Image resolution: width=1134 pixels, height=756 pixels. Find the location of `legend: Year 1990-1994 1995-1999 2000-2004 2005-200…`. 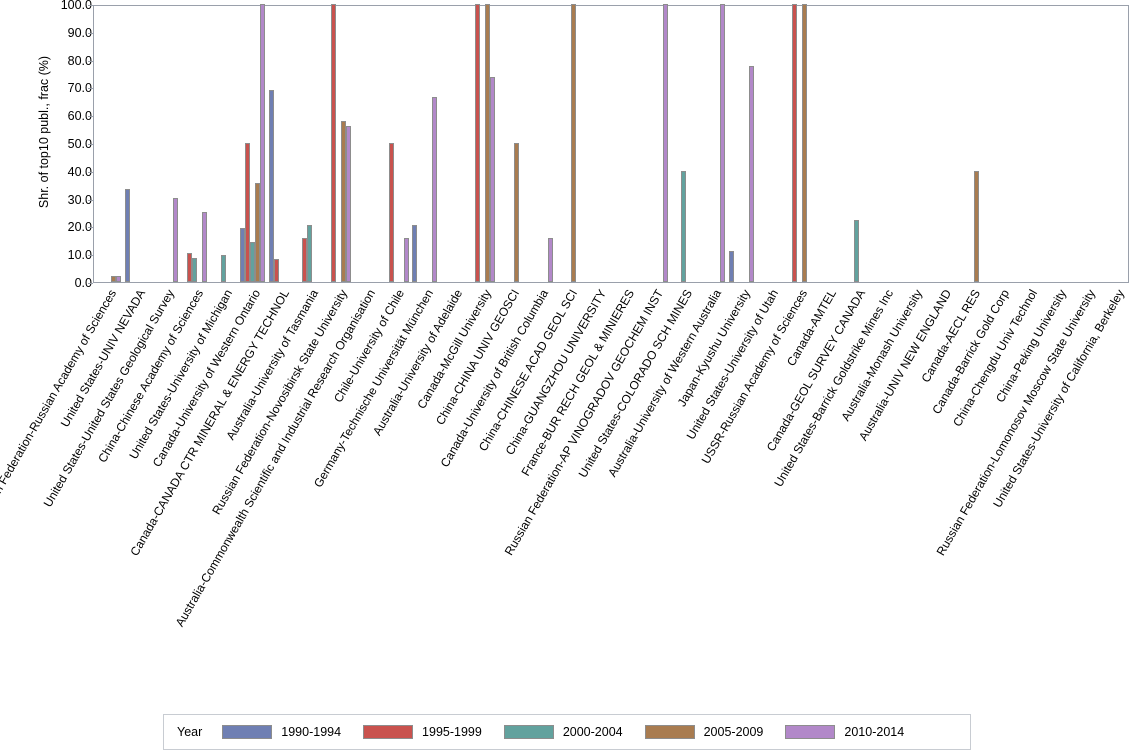

legend: Year 1990-1994 1995-1999 2000-2004 2005-200… is located at coordinates (567, 732).